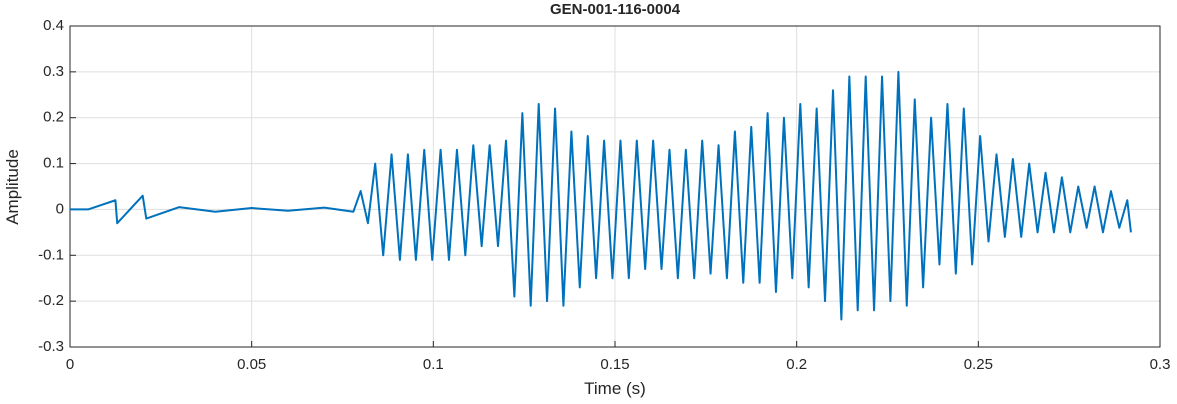 Image resolution: width=1177 pixels, height=404 pixels. Describe the element at coordinates (53, 117) in the screenshot. I see `y-tick-label: 0.2` at that location.